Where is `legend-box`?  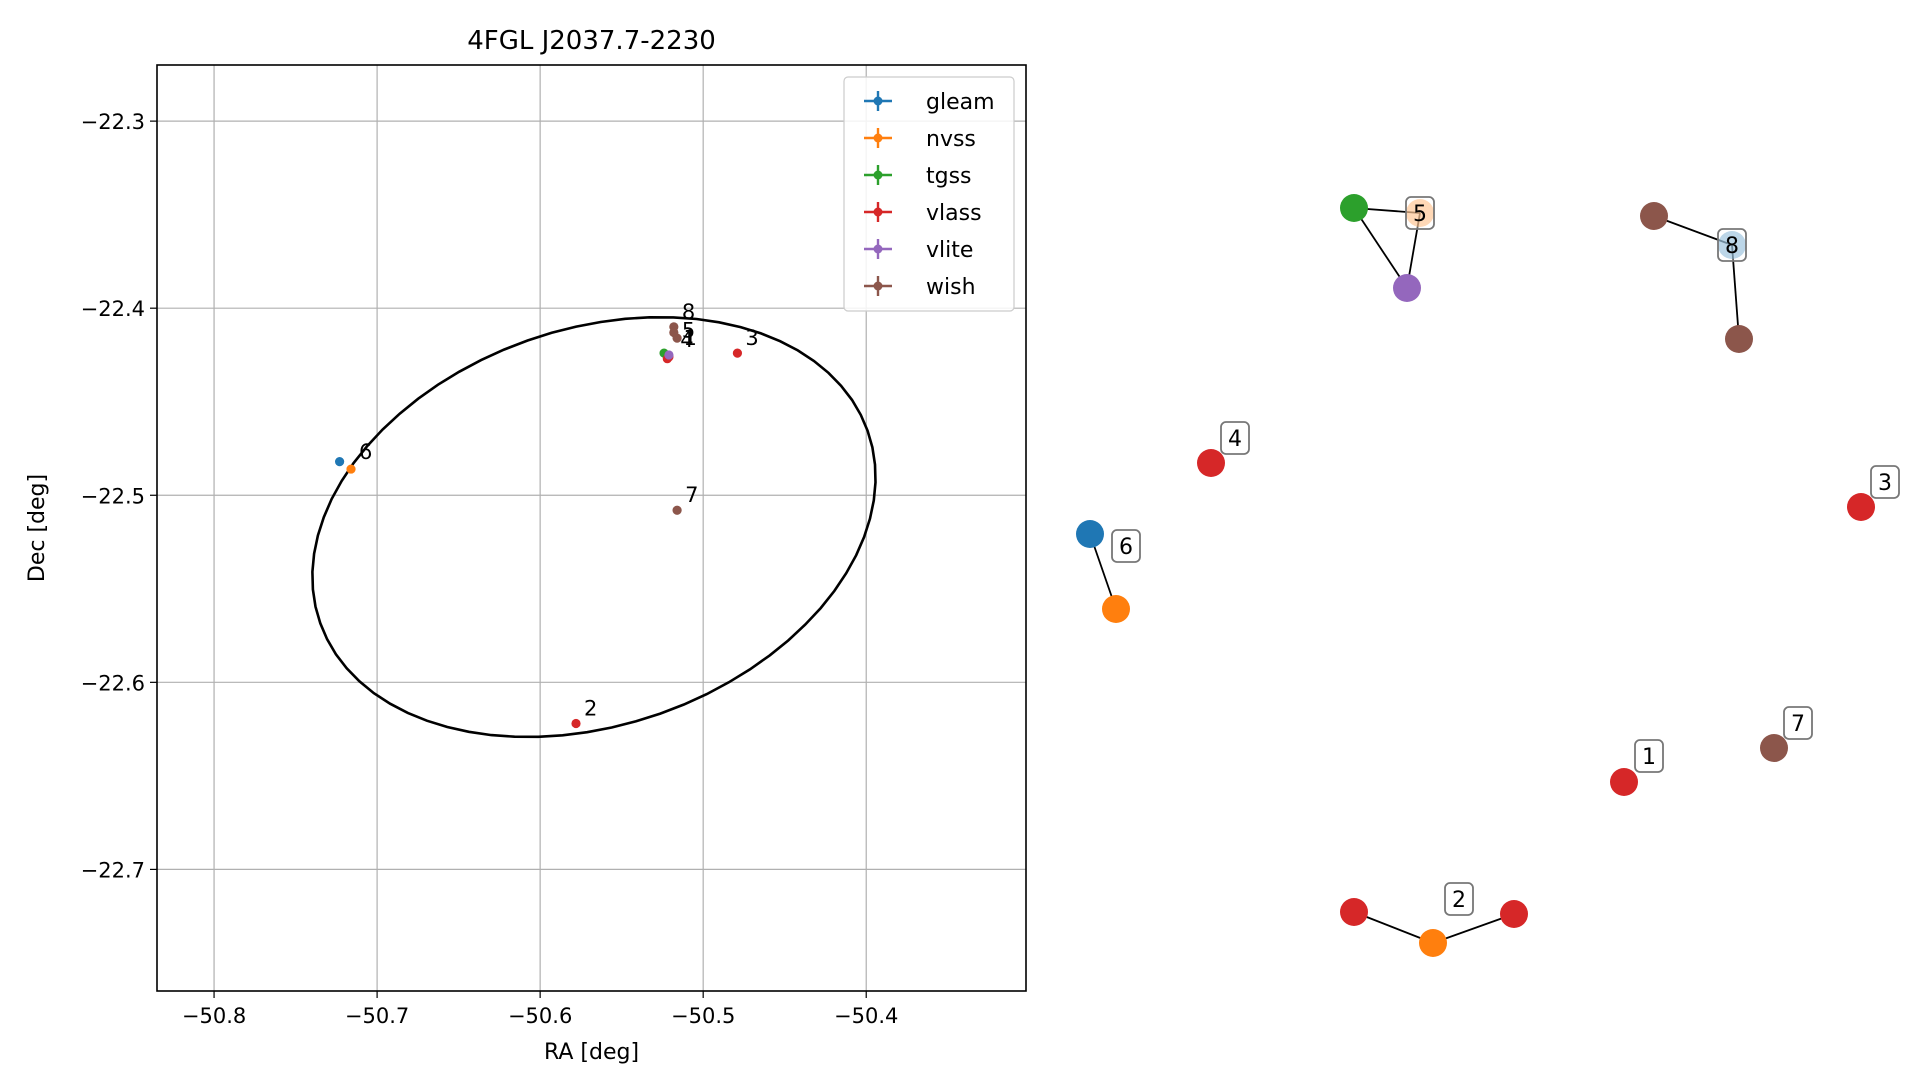 legend-box is located at coordinates (929, 194).